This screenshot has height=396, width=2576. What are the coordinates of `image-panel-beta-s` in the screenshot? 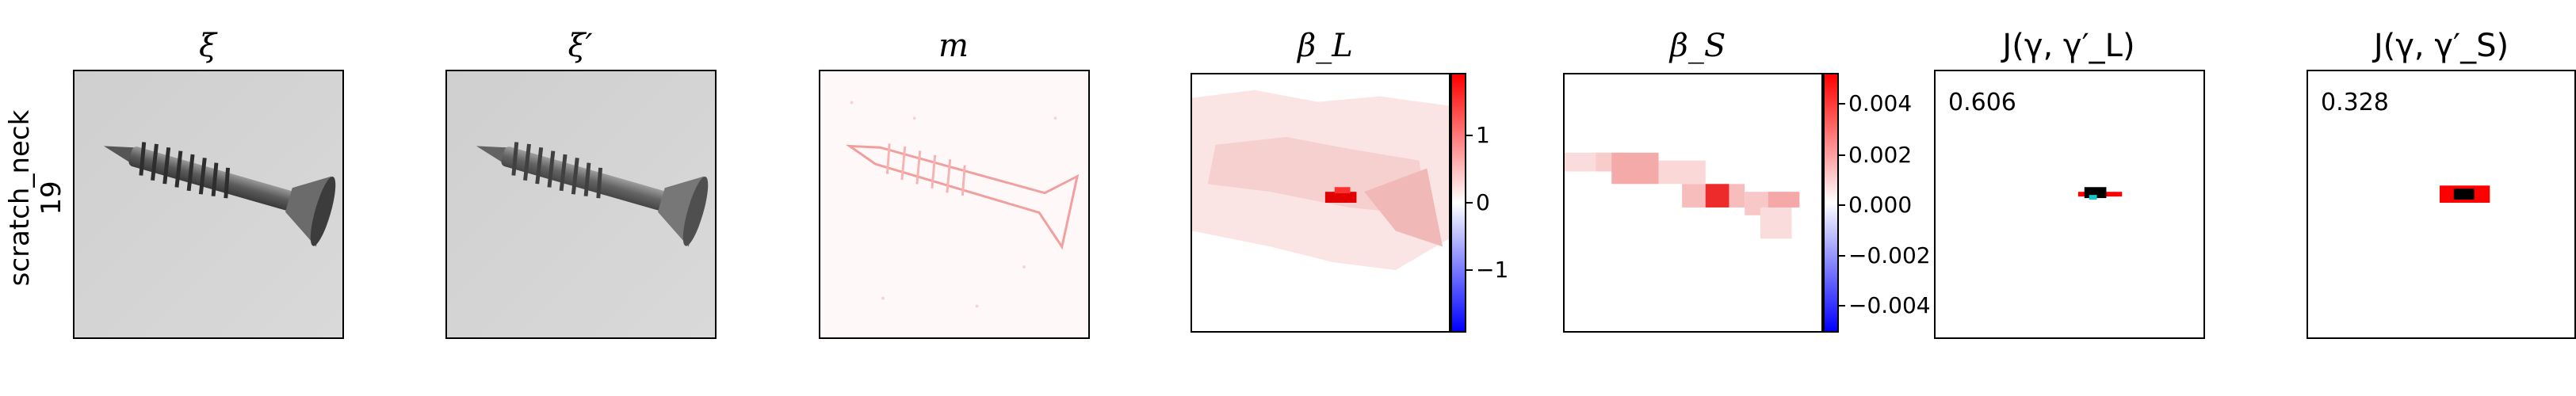 It's located at (1693, 203).